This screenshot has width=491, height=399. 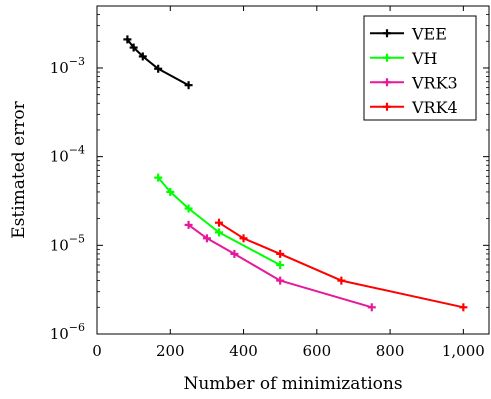 I want to click on x-tick-label: 800, so click(x=390, y=351).